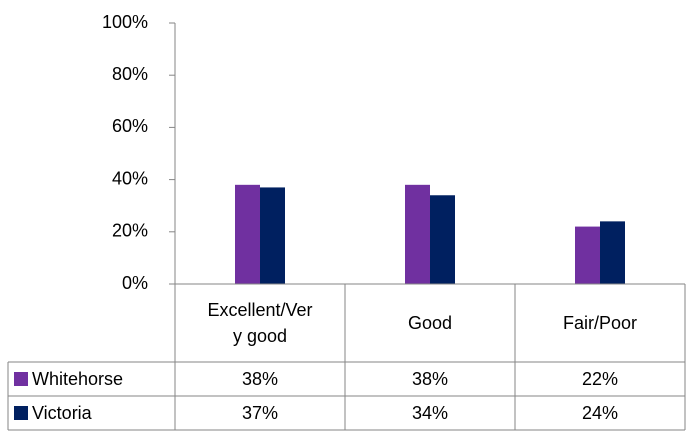  I want to click on data-label: 24%, so click(600, 413).